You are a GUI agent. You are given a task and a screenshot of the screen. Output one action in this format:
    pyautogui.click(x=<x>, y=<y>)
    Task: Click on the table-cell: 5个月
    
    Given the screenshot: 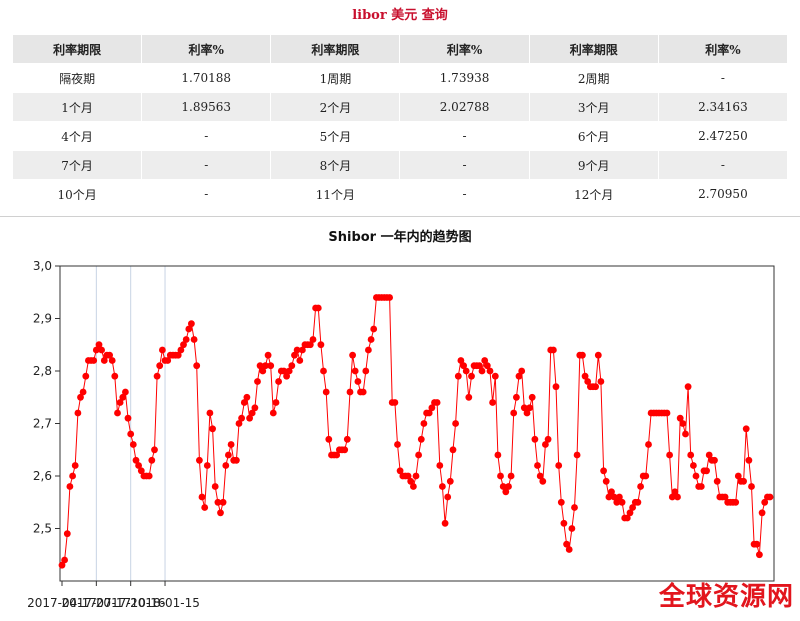 What is the action you would take?
    pyautogui.click(x=335, y=136)
    